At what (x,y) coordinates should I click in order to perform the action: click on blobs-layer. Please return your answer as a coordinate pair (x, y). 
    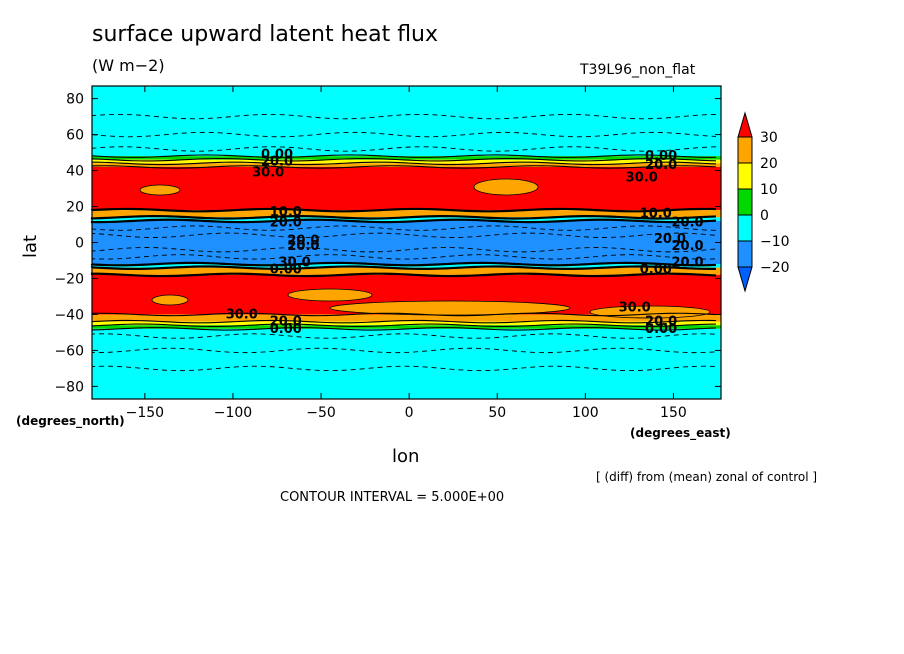
    Looking at the image, I should click on (425, 248).